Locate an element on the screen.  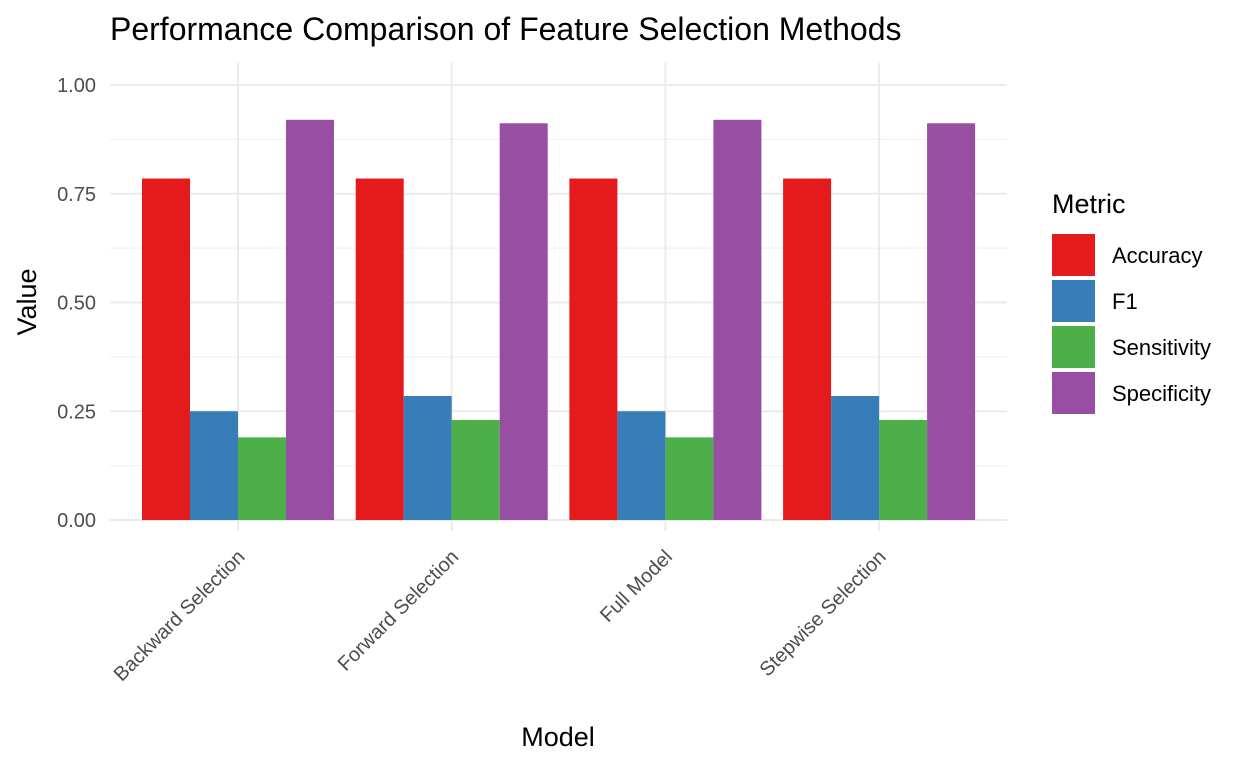
y-tick-label: 1.00 is located at coordinates (76, 86).